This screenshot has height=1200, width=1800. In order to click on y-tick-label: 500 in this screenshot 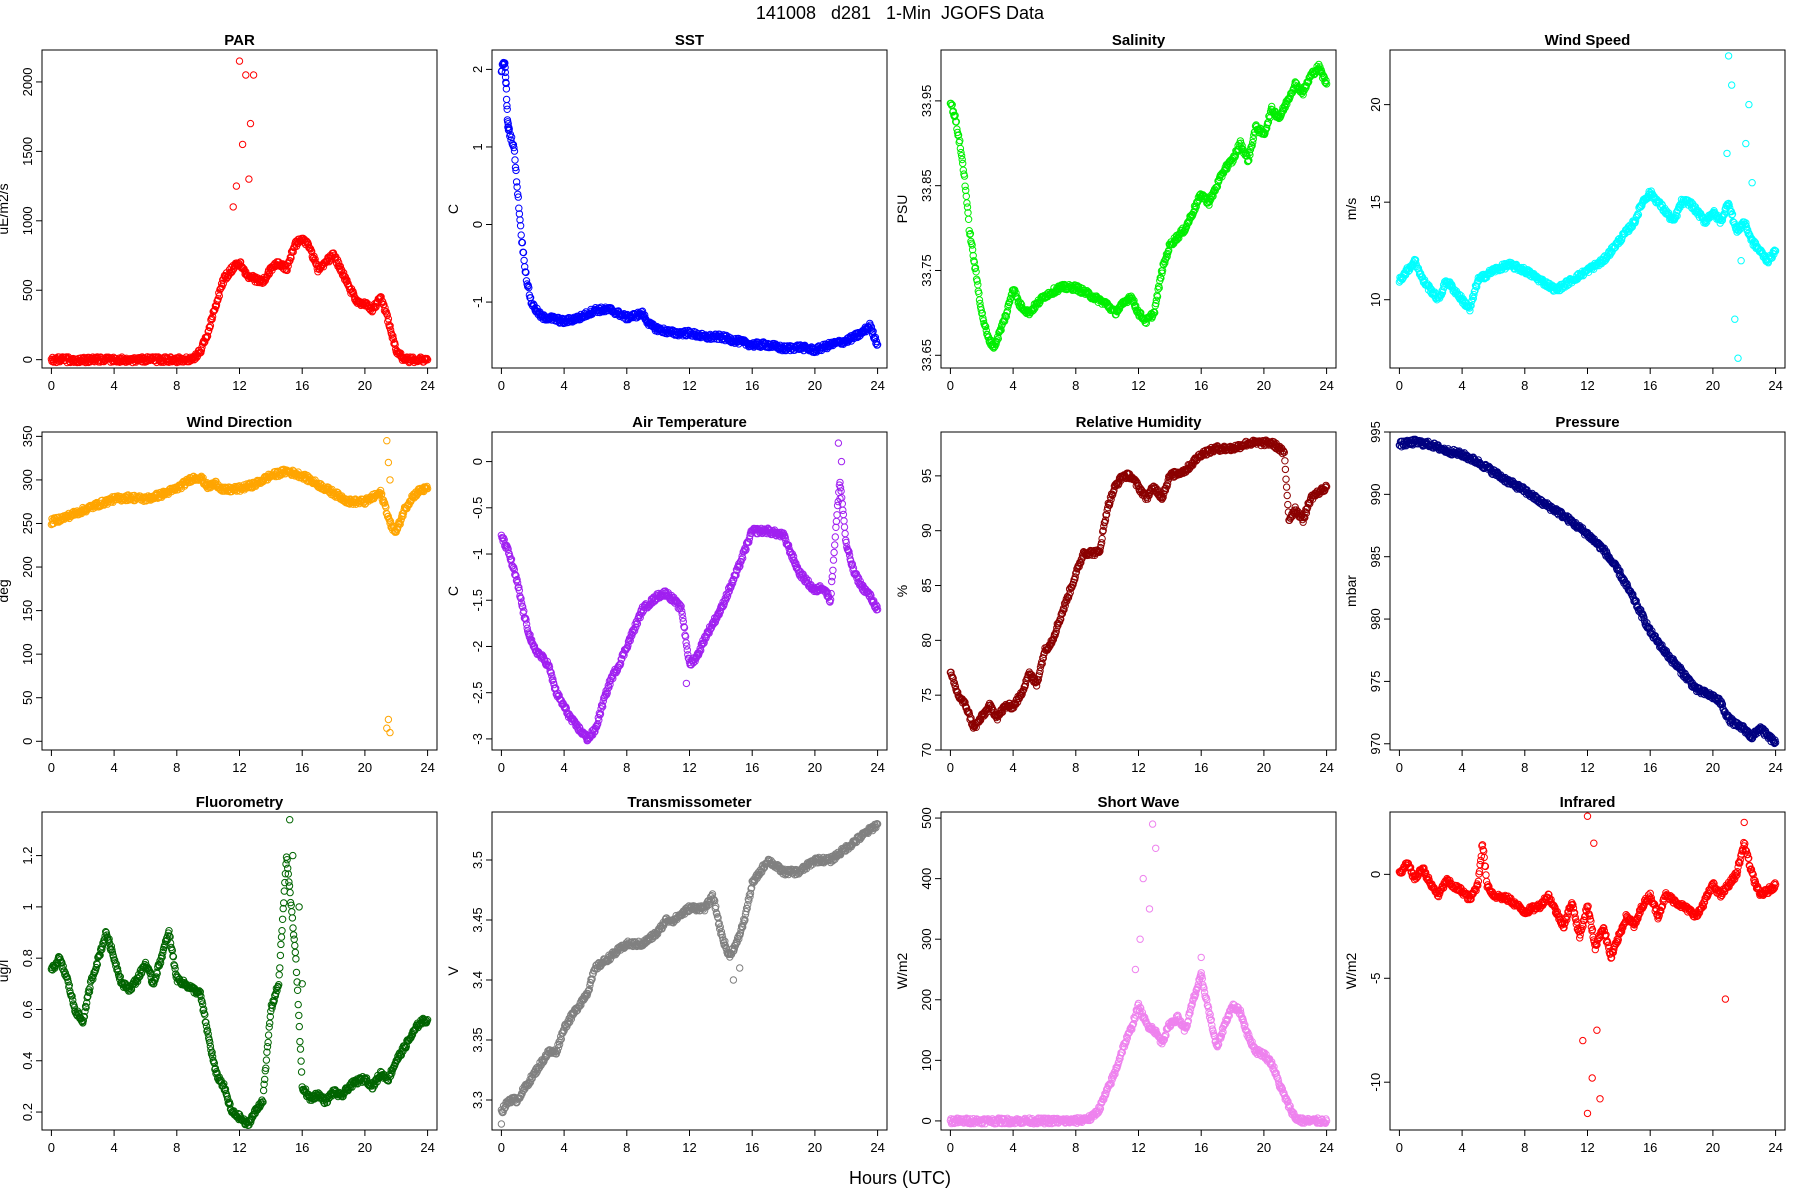, I will do `click(27, 290)`.